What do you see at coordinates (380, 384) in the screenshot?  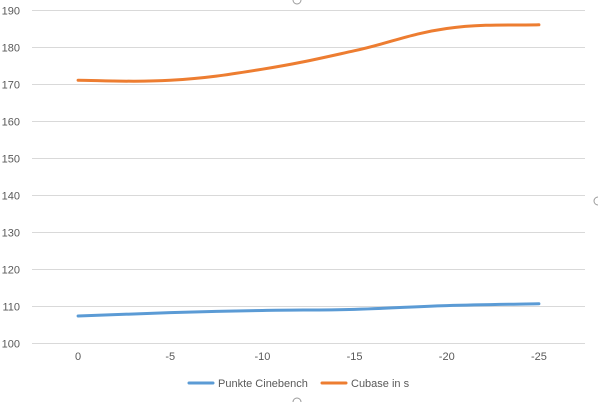 I see `legend-label: Cubase in s` at bounding box center [380, 384].